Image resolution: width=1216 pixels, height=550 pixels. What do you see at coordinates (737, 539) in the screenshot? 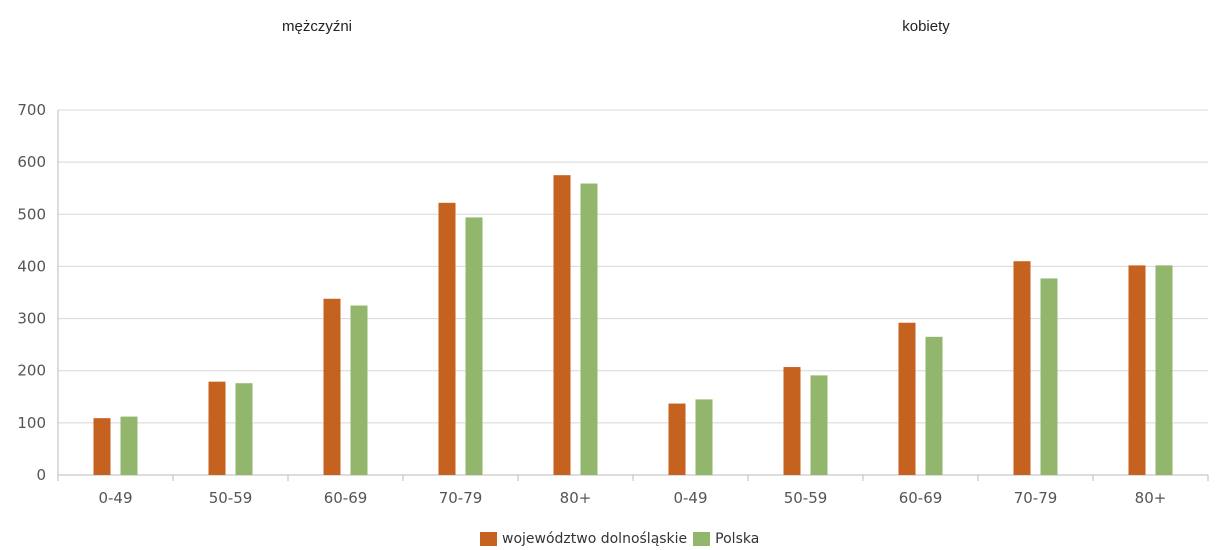
I see `legend-label-polska: Polska` at bounding box center [737, 539].